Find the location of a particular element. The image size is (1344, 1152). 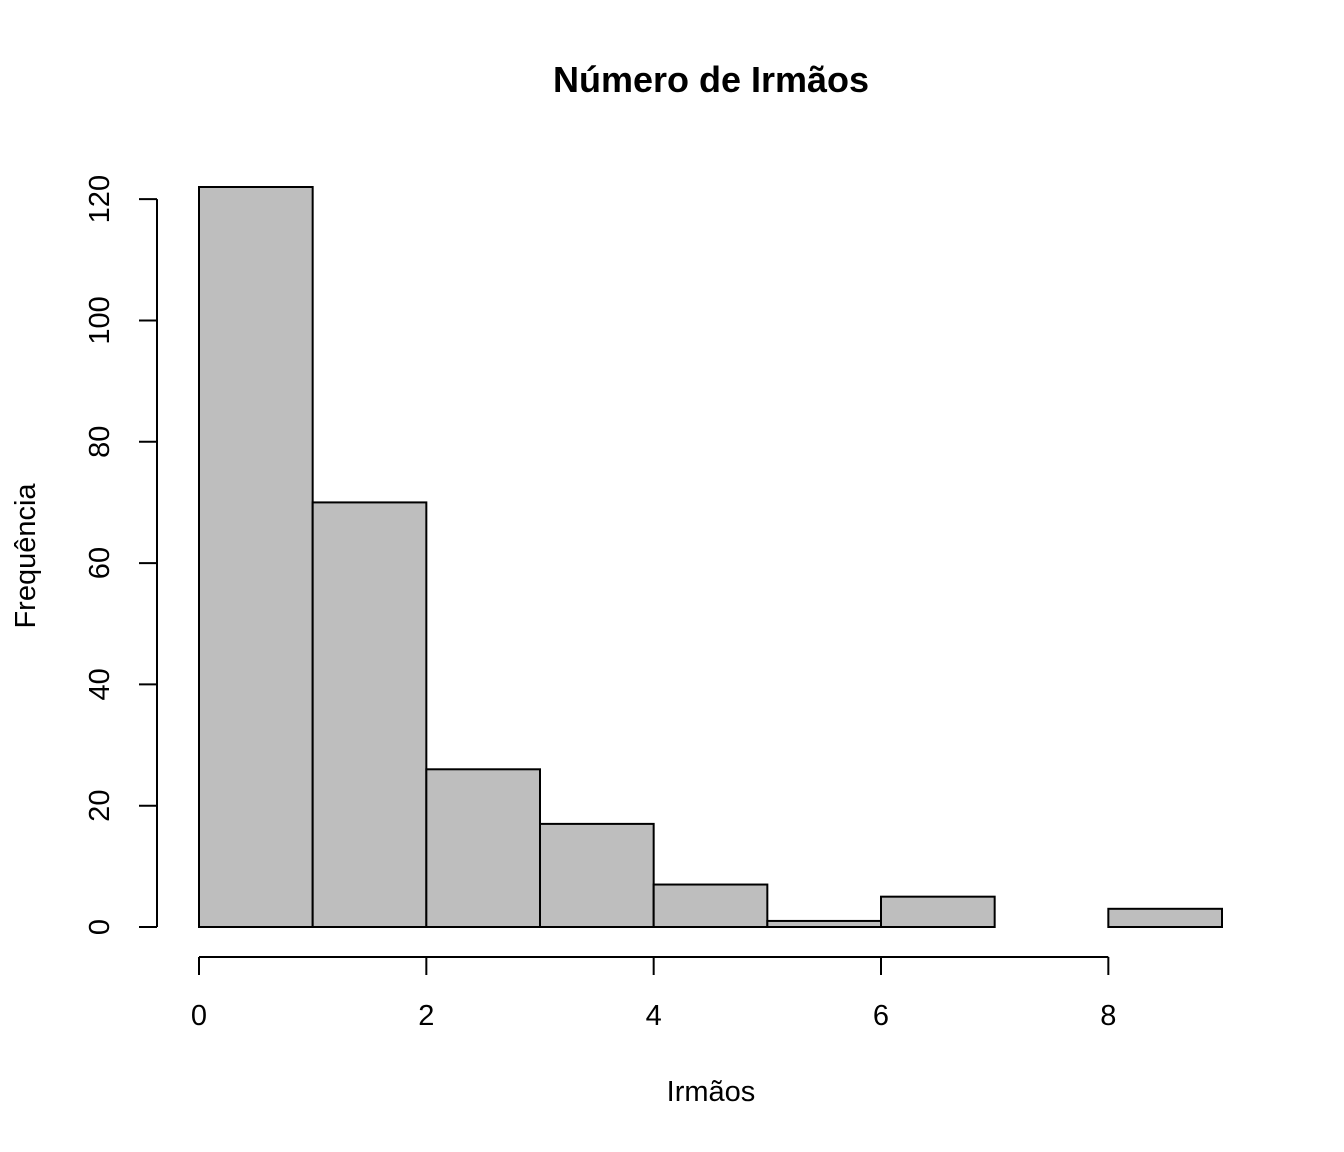

chart-title: Número de Irmãos is located at coordinates (711, 79).